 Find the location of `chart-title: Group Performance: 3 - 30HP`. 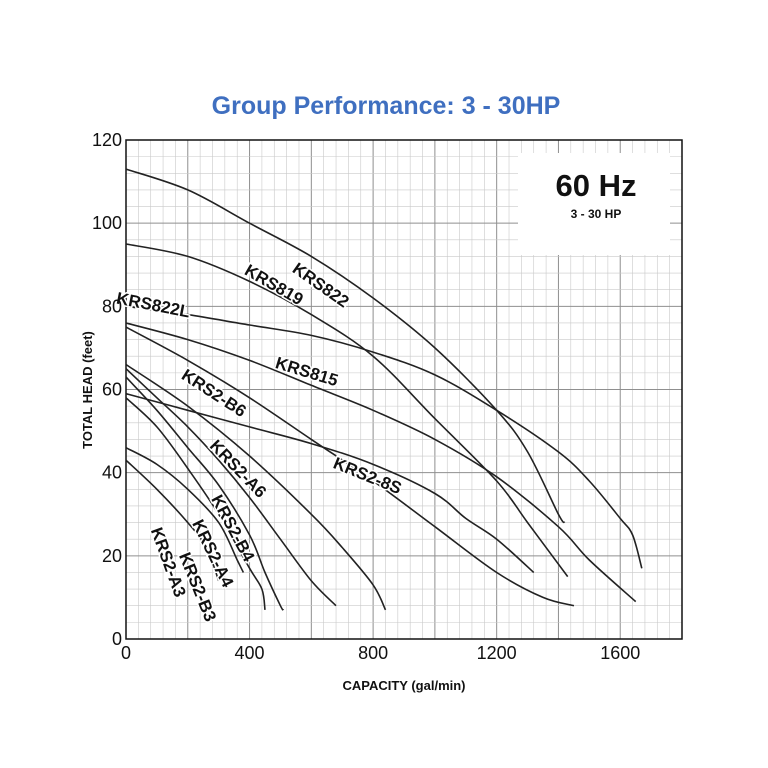

chart-title: Group Performance: 3 - 30HP is located at coordinates (386, 106).